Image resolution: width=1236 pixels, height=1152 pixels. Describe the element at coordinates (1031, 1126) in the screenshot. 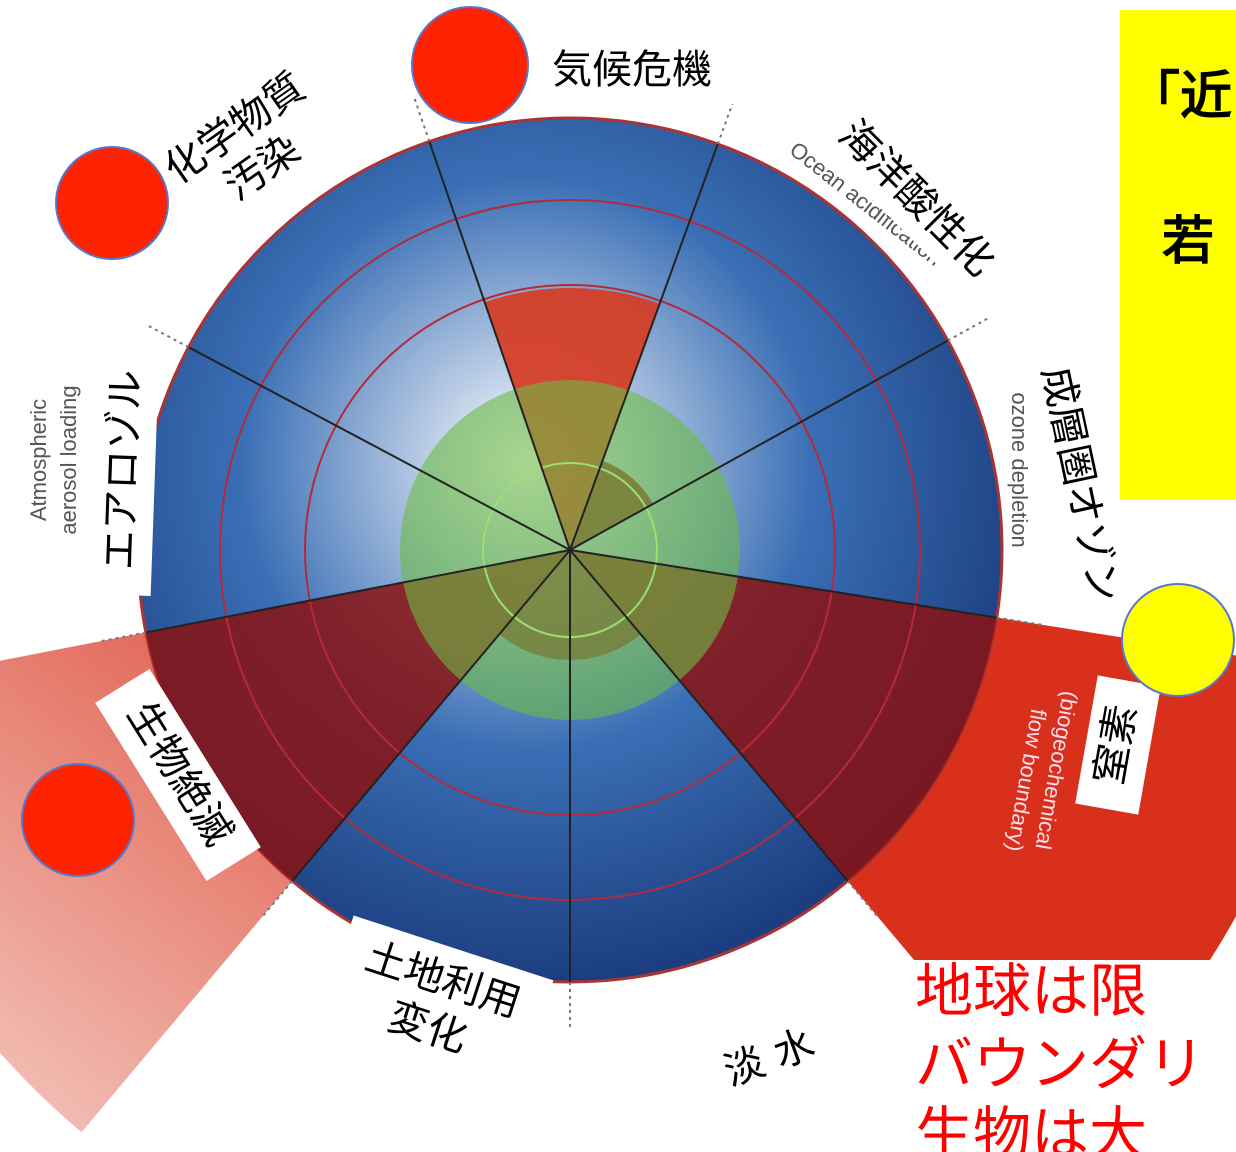

I see `caption: 生物は大` at that location.